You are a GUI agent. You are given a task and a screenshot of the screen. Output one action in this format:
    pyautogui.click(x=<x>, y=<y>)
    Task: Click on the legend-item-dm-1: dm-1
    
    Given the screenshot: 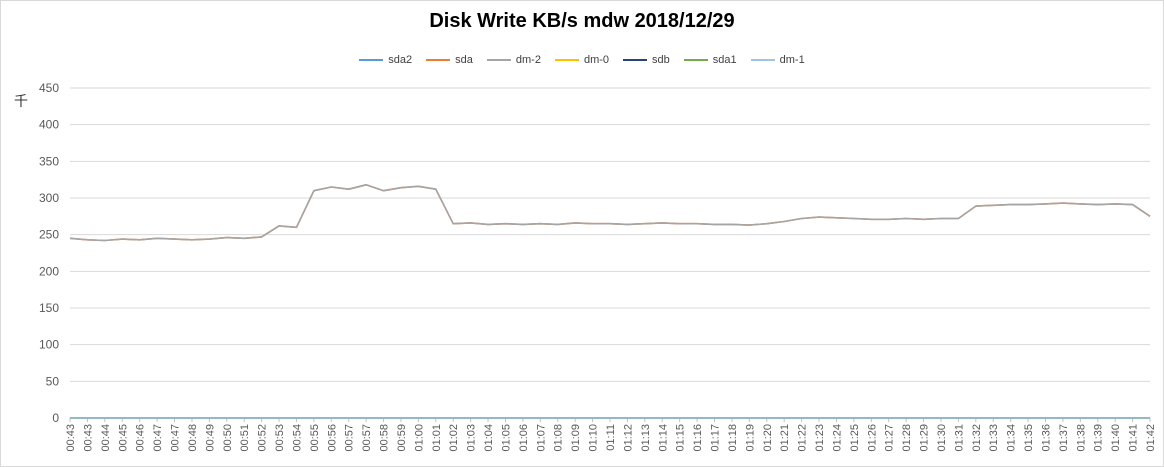 What is the action you would take?
    pyautogui.click(x=777, y=60)
    